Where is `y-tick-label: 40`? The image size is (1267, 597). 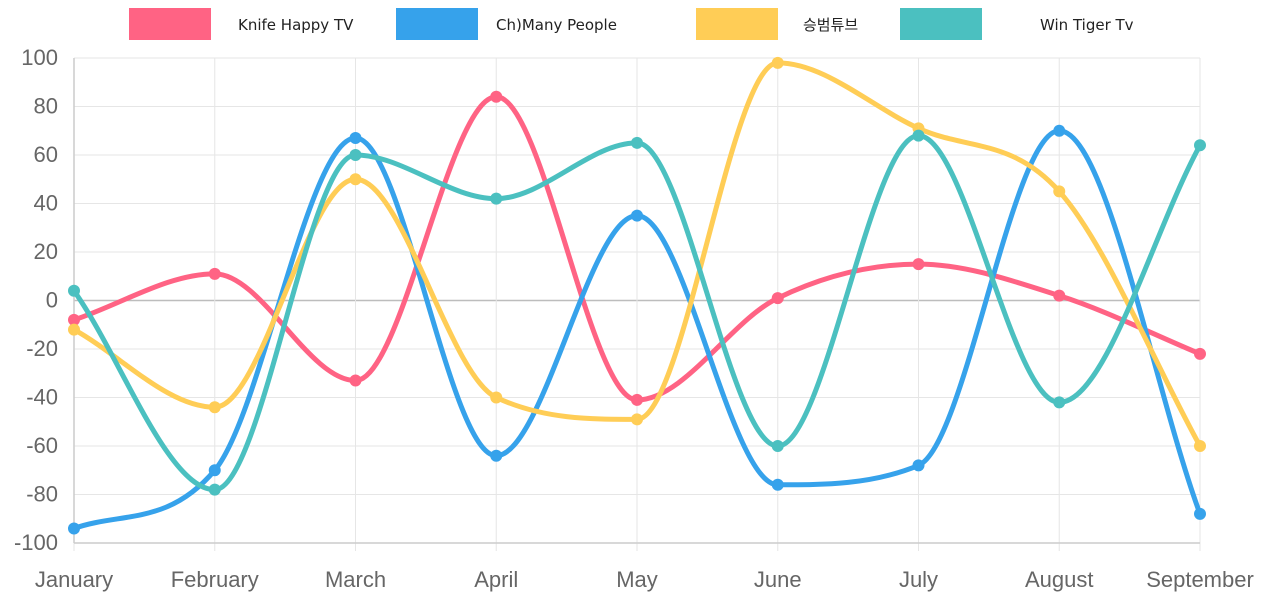 y-tick-label: 40 is located at coordinates (46, 203).